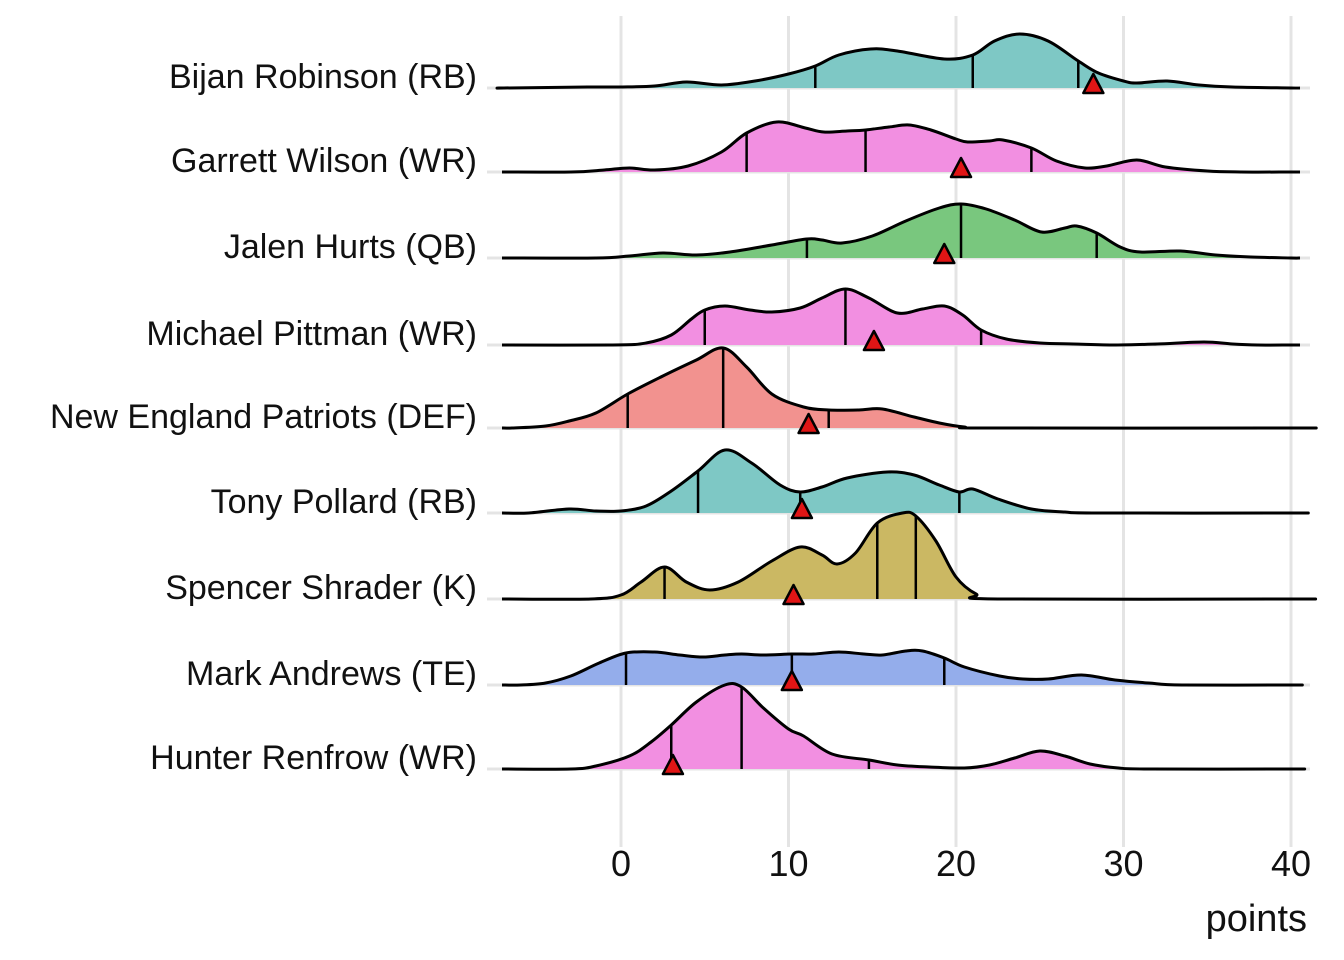 This screenshot has width=1344, height=960. Describe the element at coordinates (1123, 863) in the screenshot. I see `x-tick-label: 30` at that location.